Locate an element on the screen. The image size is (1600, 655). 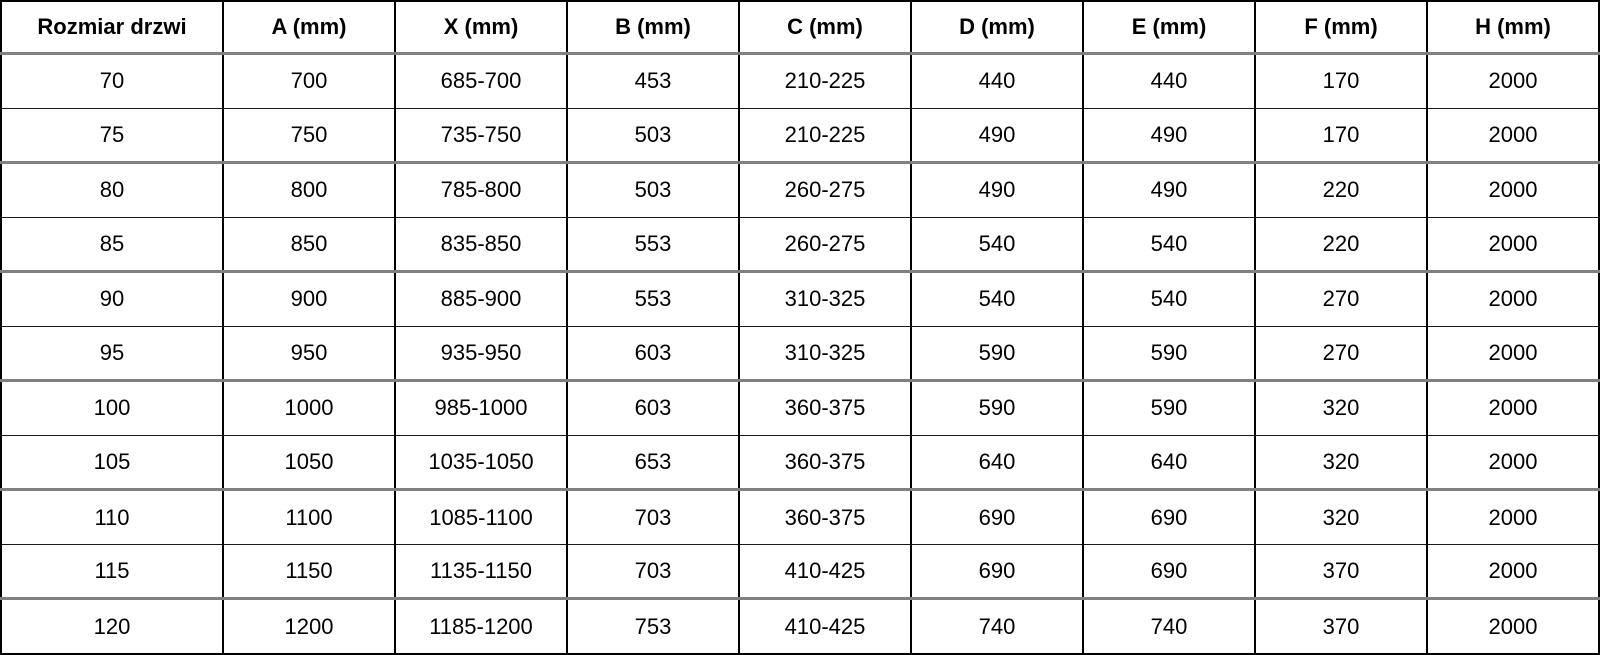
table-cell: 653 is located at coordinates (653, 462).